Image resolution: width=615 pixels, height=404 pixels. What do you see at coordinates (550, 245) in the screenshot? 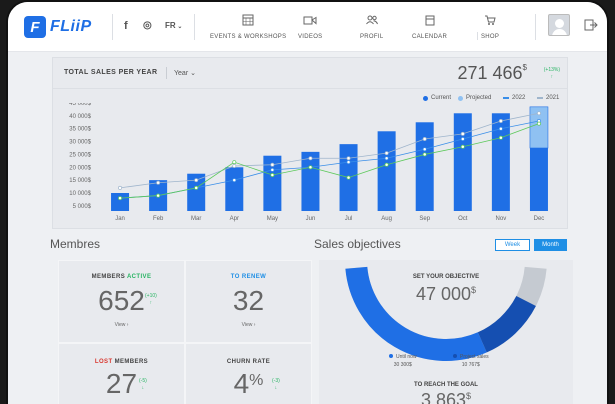
I see `toggle-month: Month` at bounding box center [550, 245].